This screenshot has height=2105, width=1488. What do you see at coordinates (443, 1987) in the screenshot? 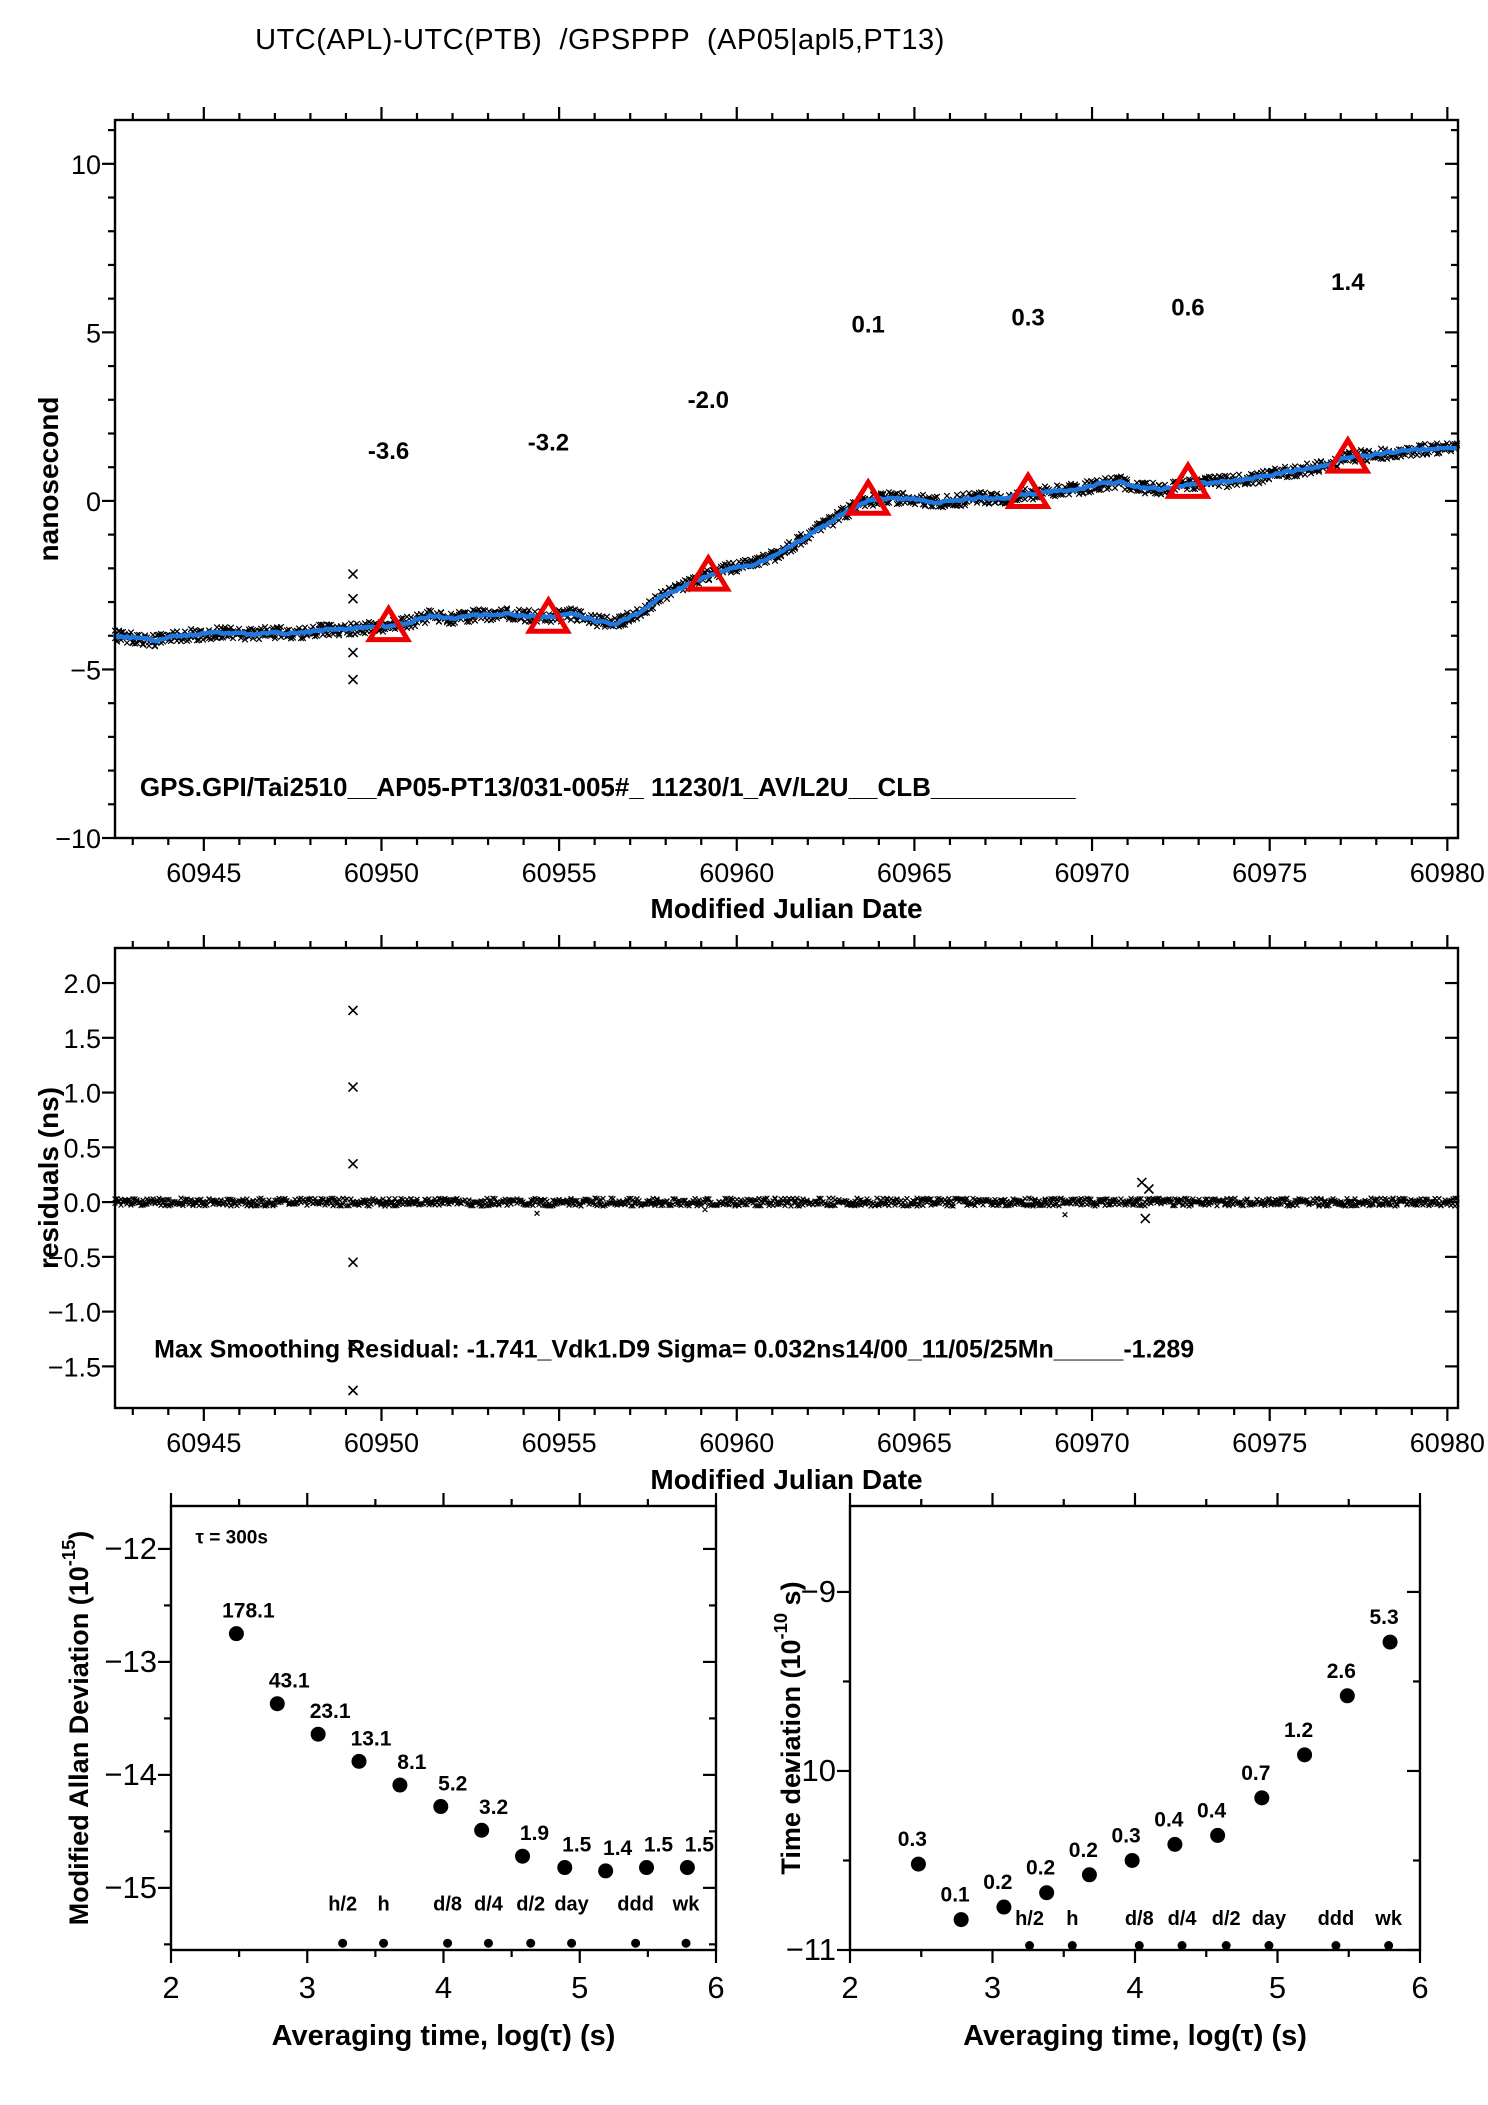
I see `x-tick-labels: 2 3 4 5 6` at bounding box center [443, 1987].